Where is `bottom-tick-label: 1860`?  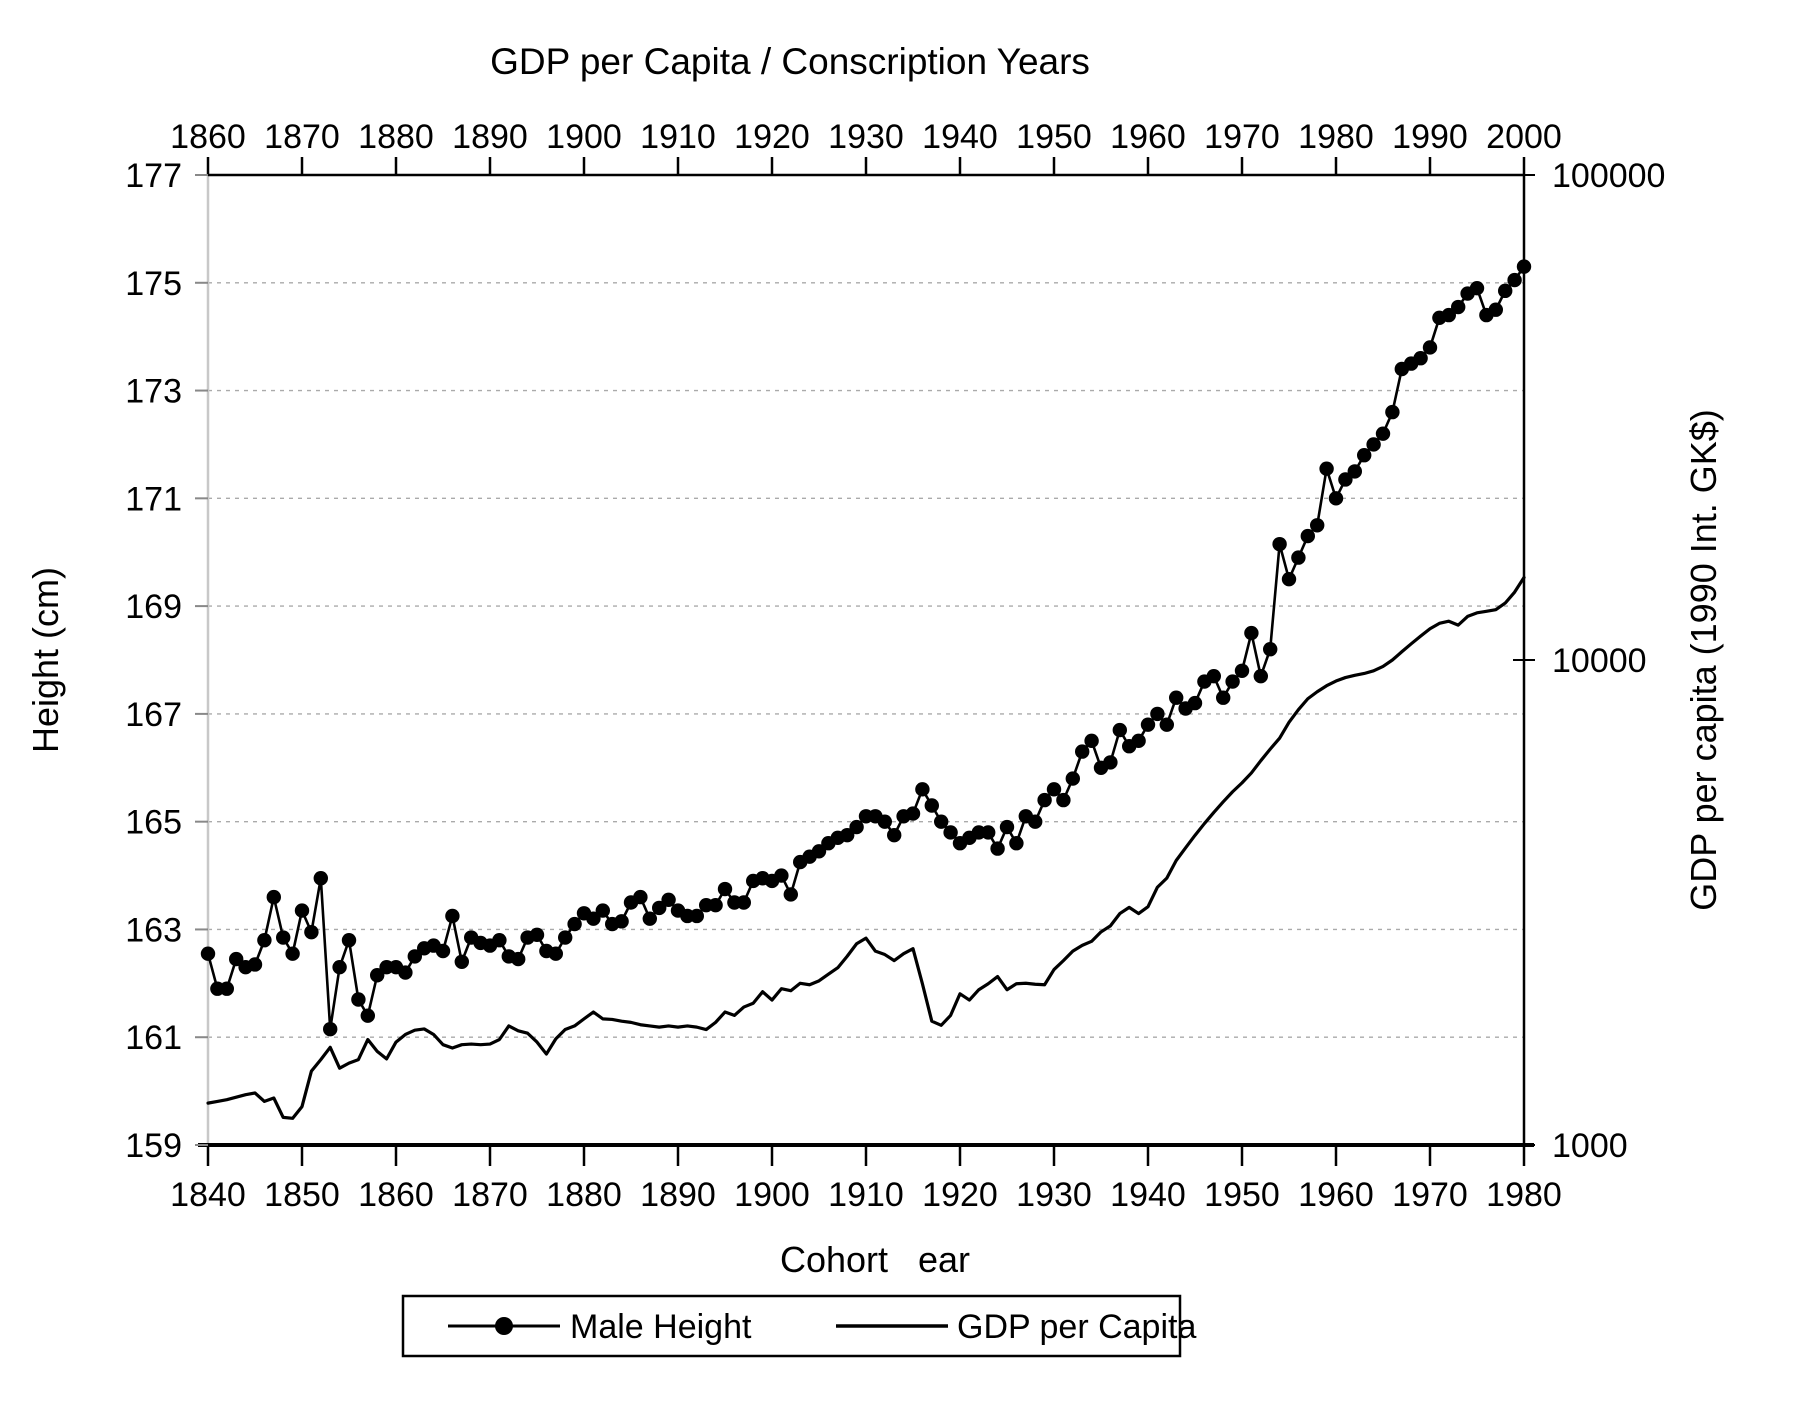
bottom-tick-label: 1860 is located at coordinates (396, 1195).